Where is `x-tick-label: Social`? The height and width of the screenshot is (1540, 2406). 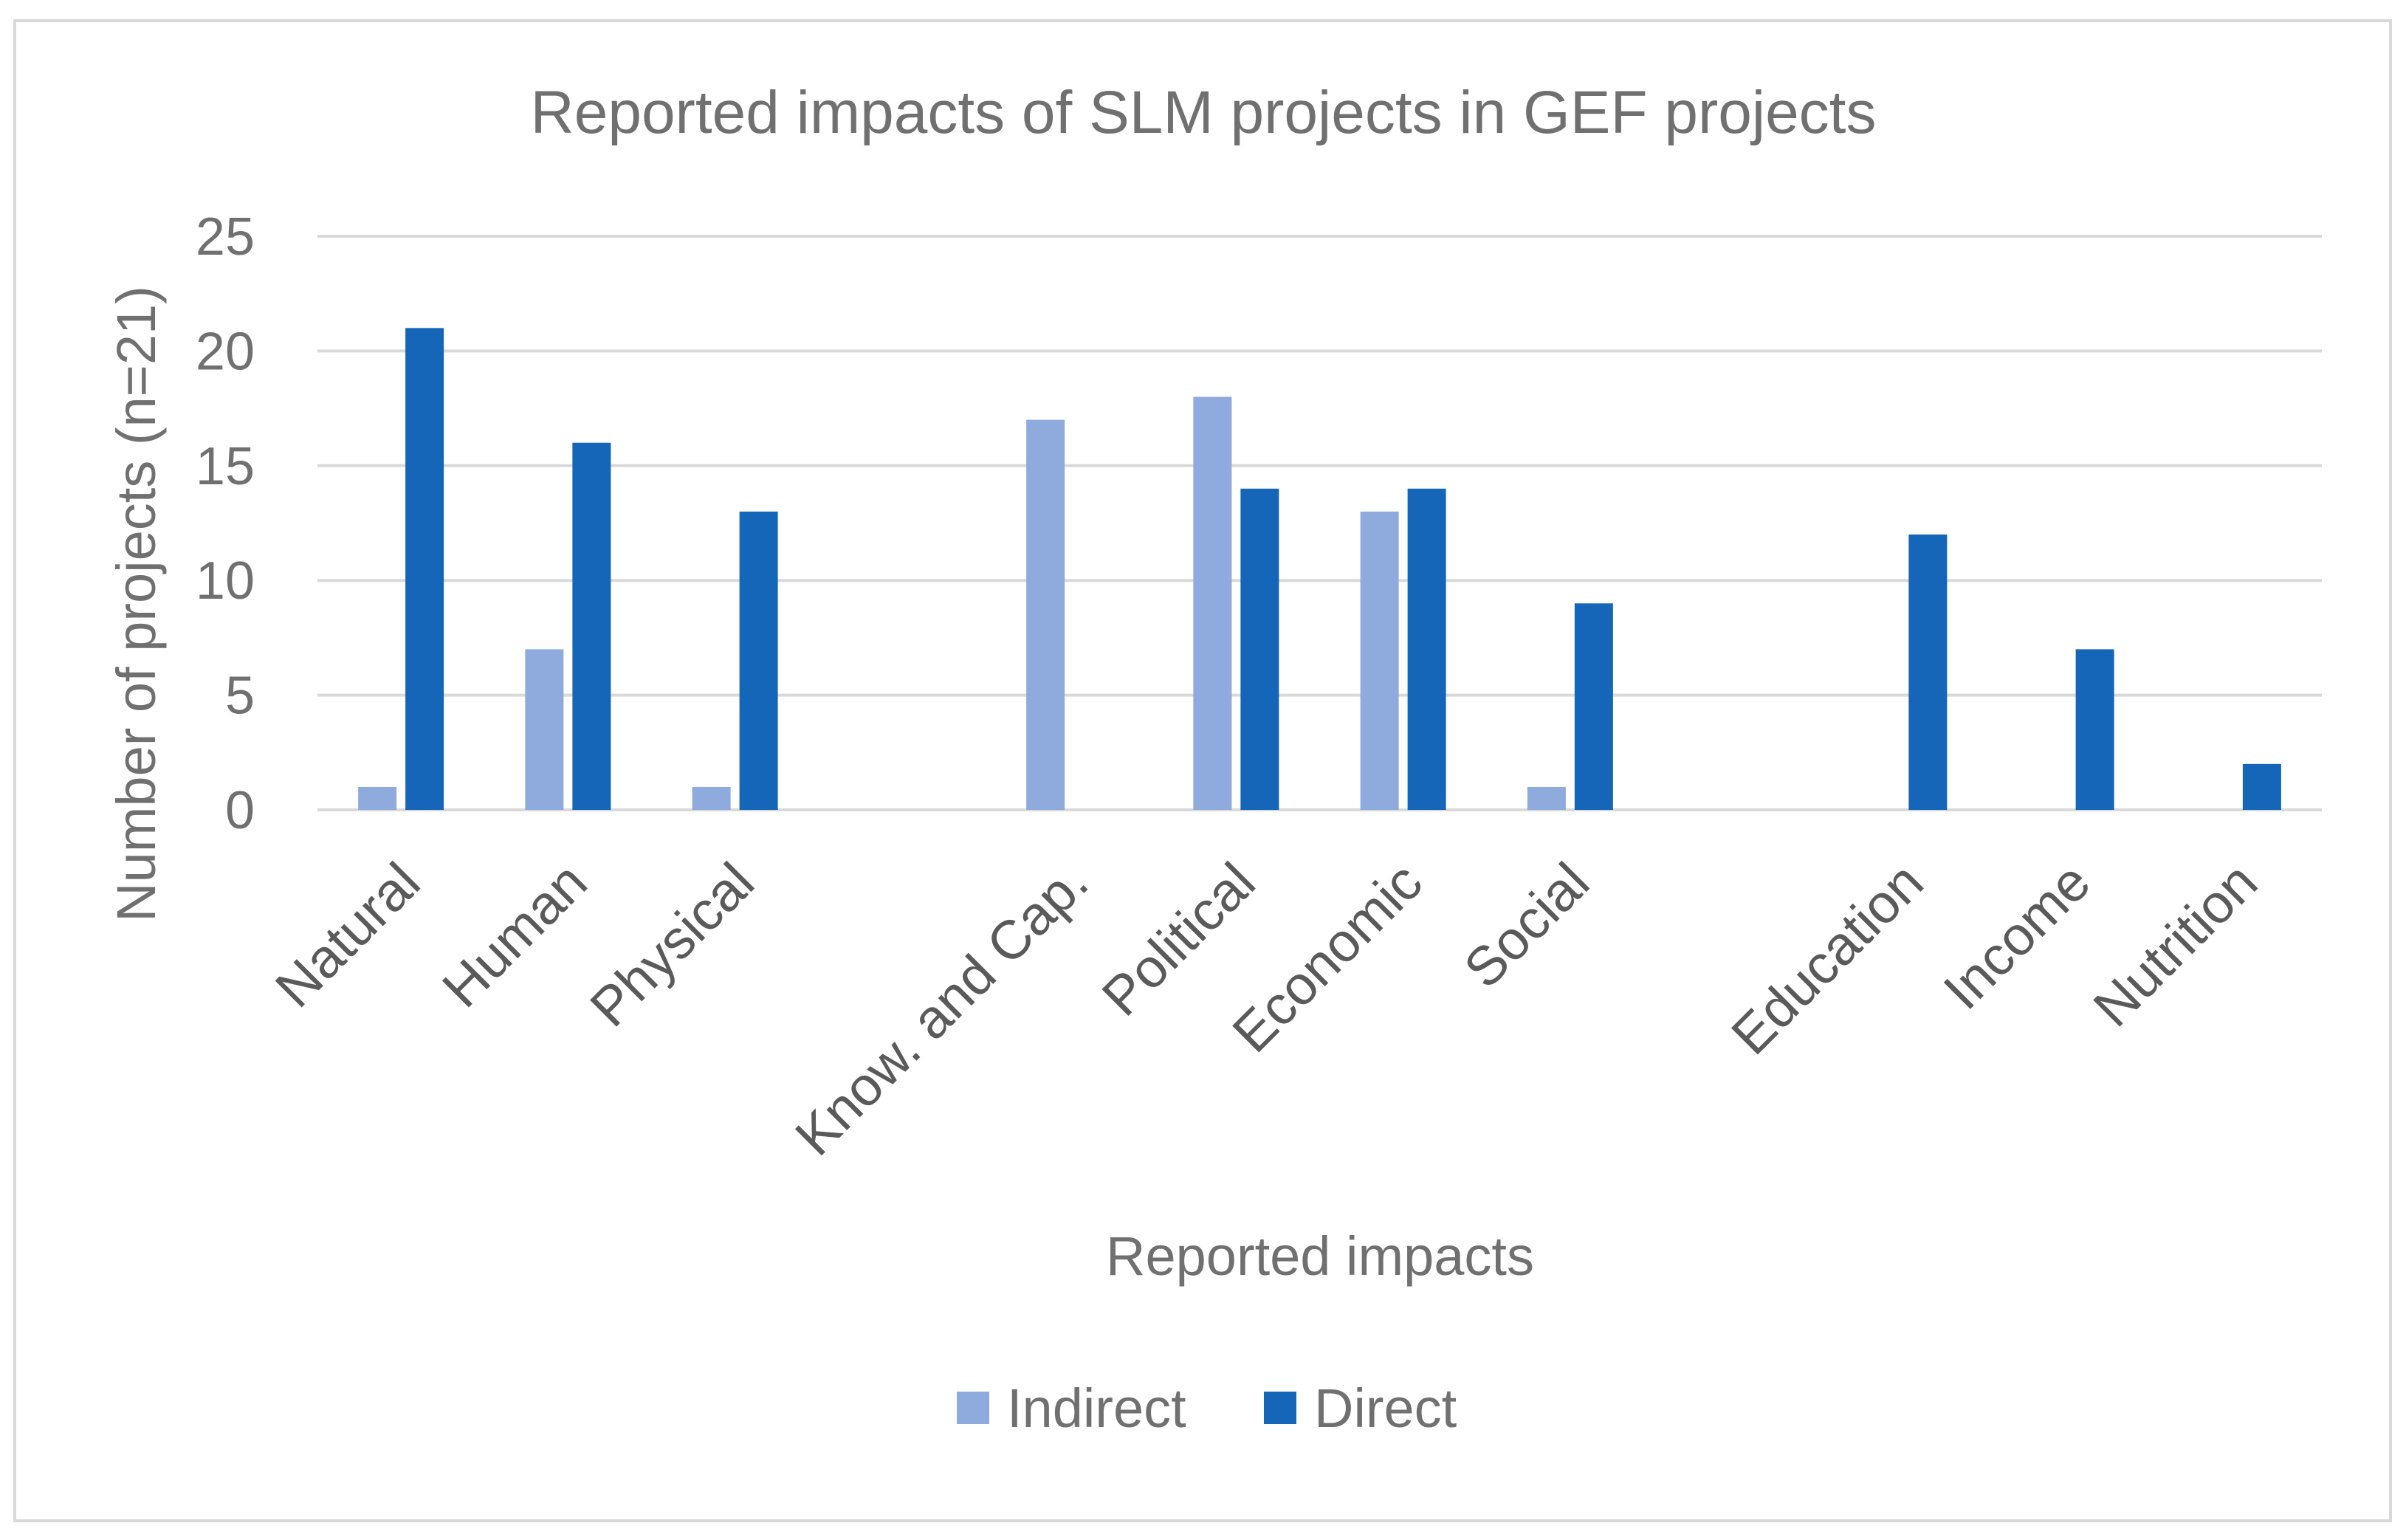
x-tick-label: Social is located at coordinates (1526, 925).